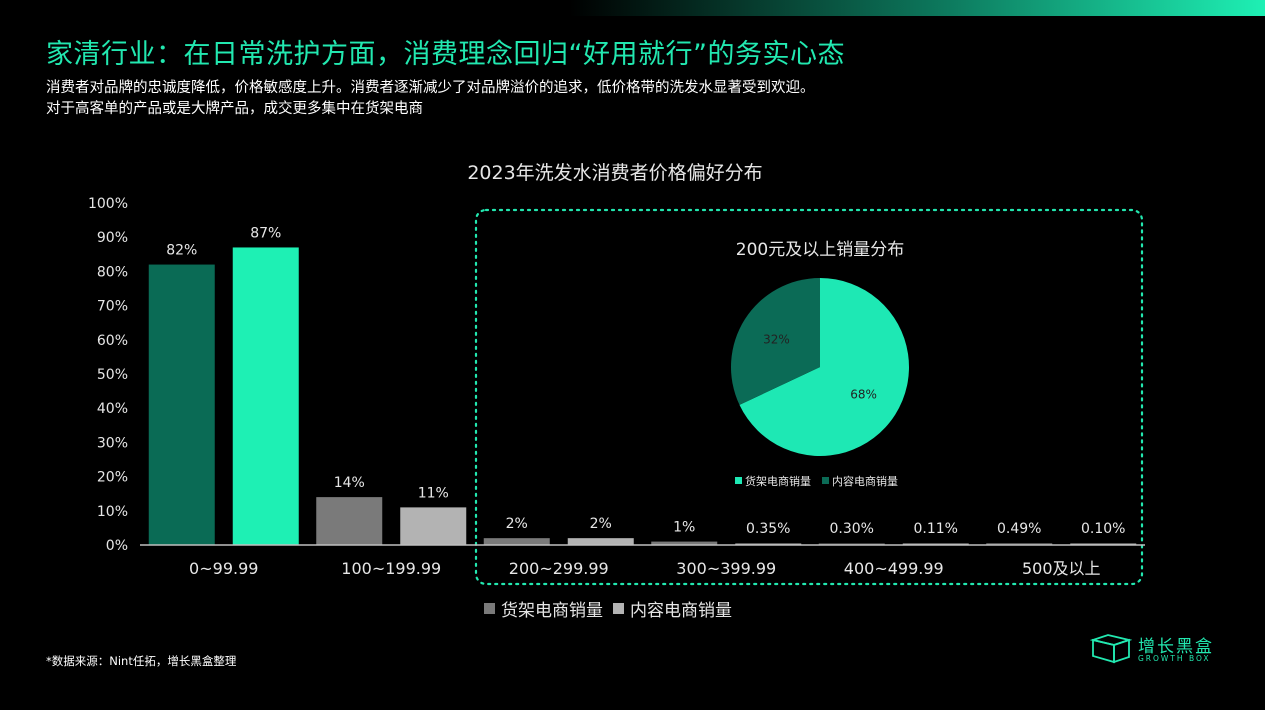  Describe the element at coordinates (112, 478) in the screenshot. I see `y-tick-label: 20%` at that location.